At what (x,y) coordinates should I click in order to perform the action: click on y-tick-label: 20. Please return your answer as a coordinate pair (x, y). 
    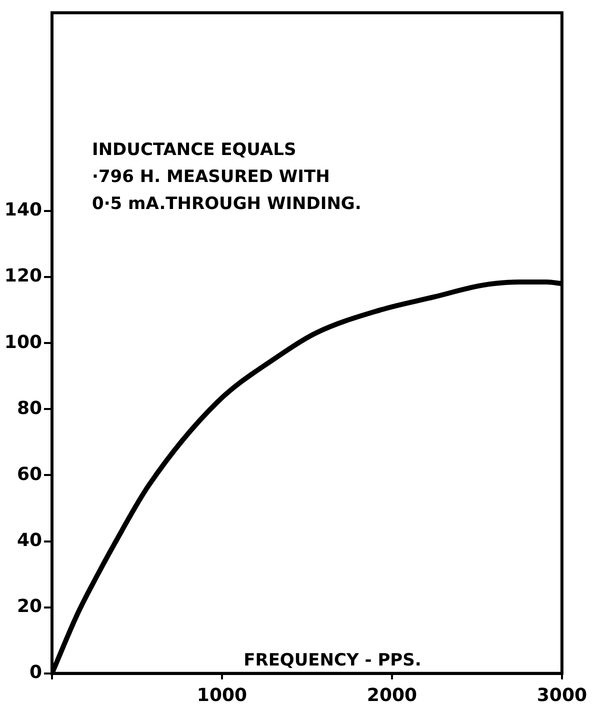
    Looking at the image, I should click on (29, 607).